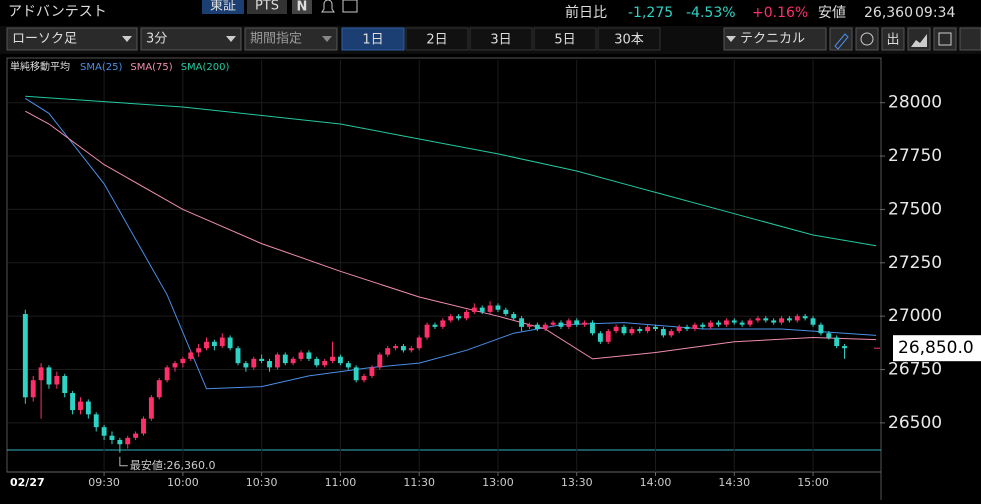 The height and width of the screenshot is (504, 981). I want to click on save-icon, so click(945, 39).